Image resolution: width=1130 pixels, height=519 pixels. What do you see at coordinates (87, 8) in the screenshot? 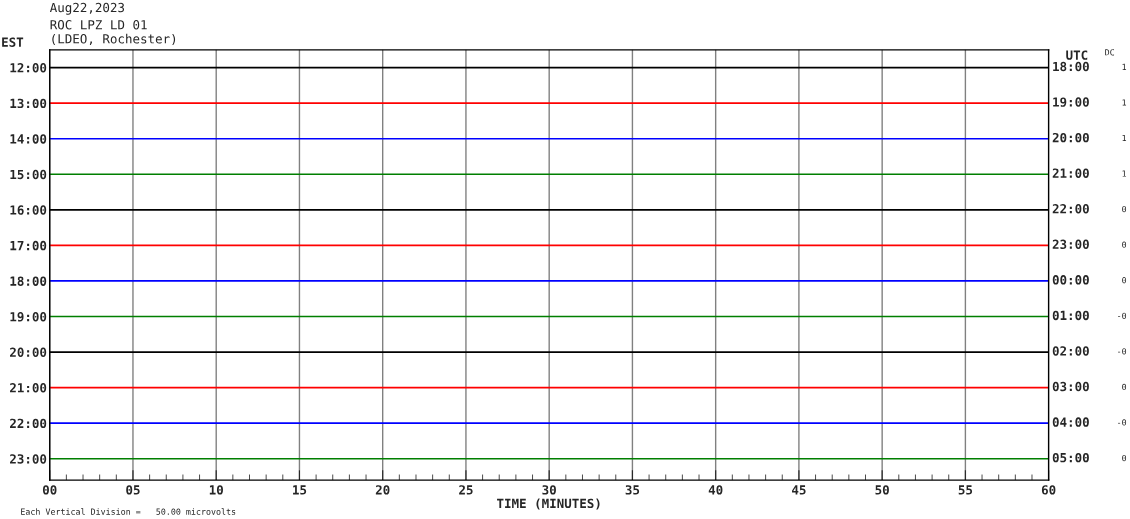
I see `chart-title: Aug22,2023` at bounding box center [87, 8].